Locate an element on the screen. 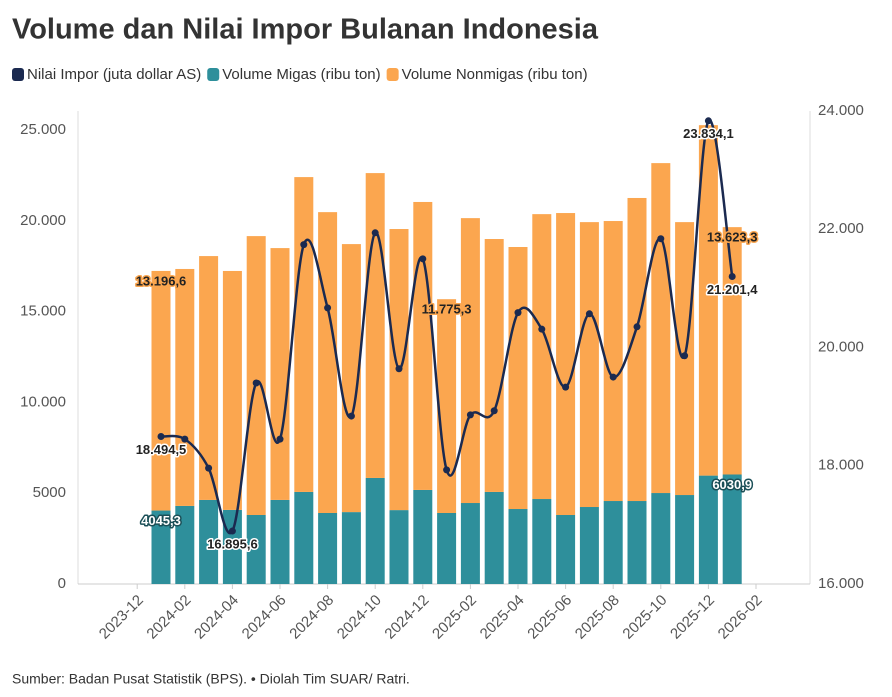  y-tick-label: 25.000 is located at coordinates (43, 129).